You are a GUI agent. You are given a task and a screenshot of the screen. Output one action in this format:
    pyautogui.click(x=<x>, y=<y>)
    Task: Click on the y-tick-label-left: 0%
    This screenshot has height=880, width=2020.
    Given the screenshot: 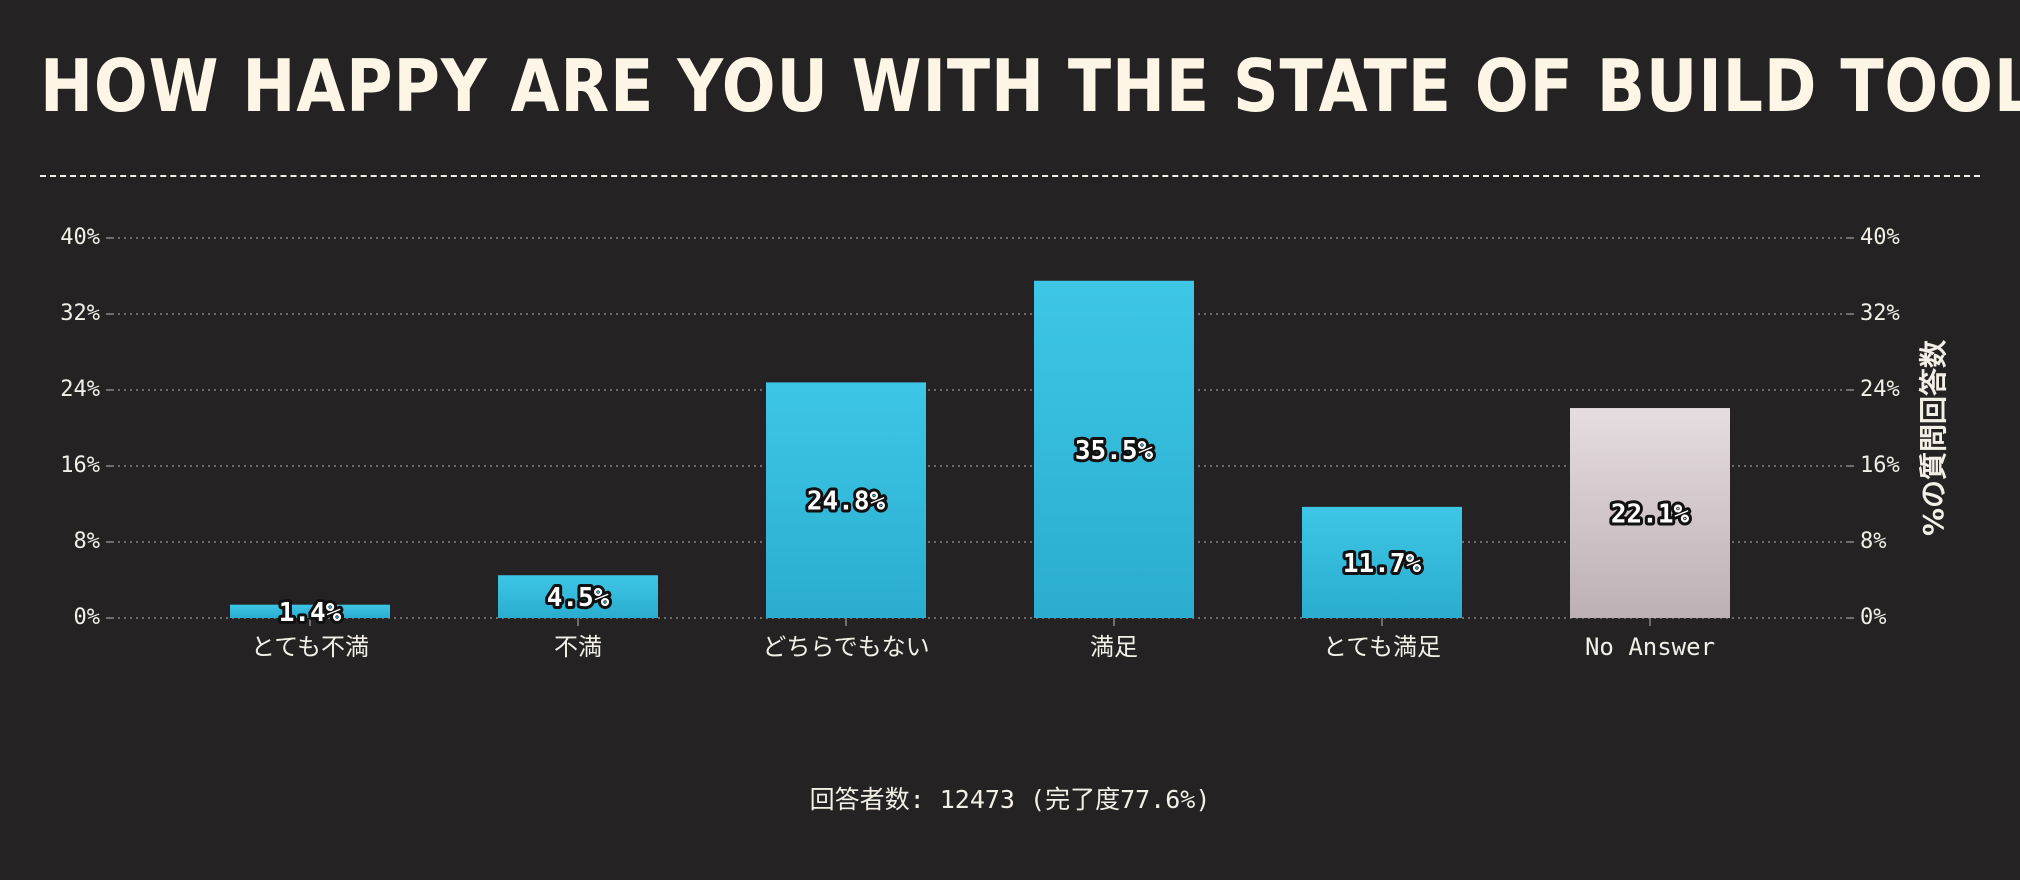 What is the action you would take?
    pyautogui.click(x=87, y=617)
    